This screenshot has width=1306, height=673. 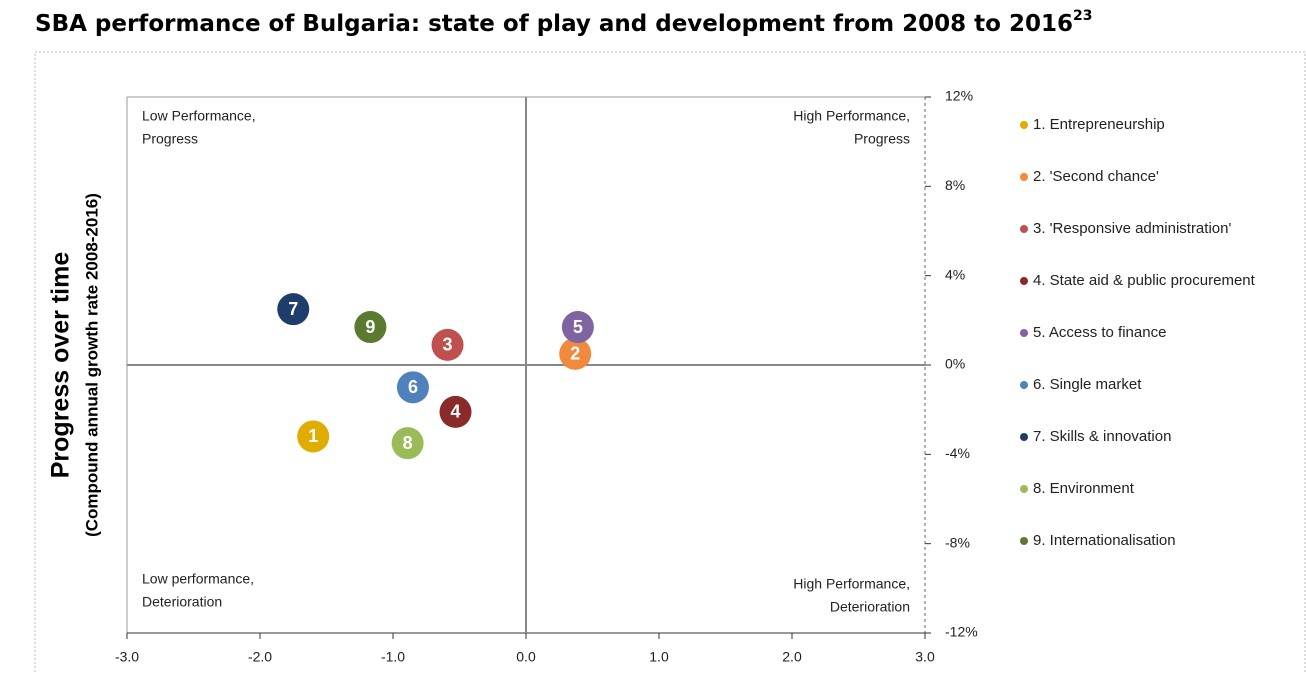 I want to click on legend-label: 6. Single market, so click(x=1087, y=384).